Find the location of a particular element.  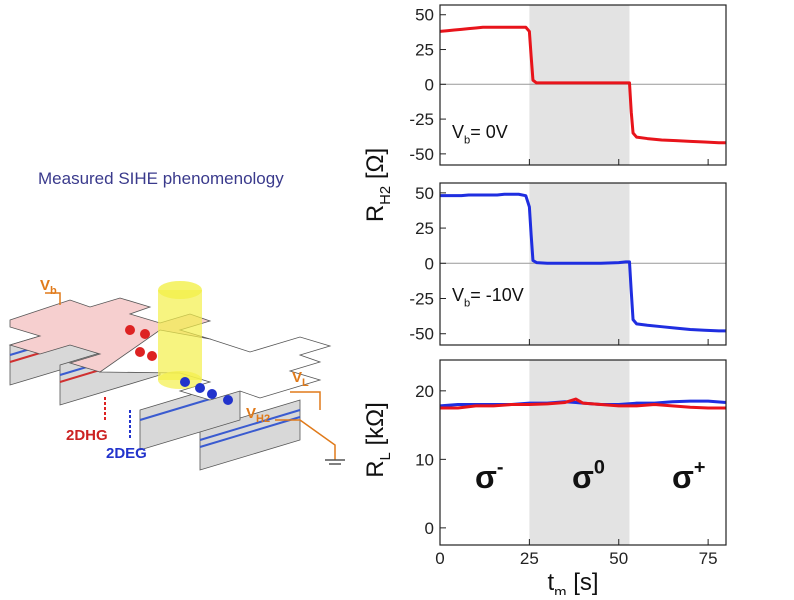

y-axis-label: RH2 [Ω] is located at coordinates (378, 185).